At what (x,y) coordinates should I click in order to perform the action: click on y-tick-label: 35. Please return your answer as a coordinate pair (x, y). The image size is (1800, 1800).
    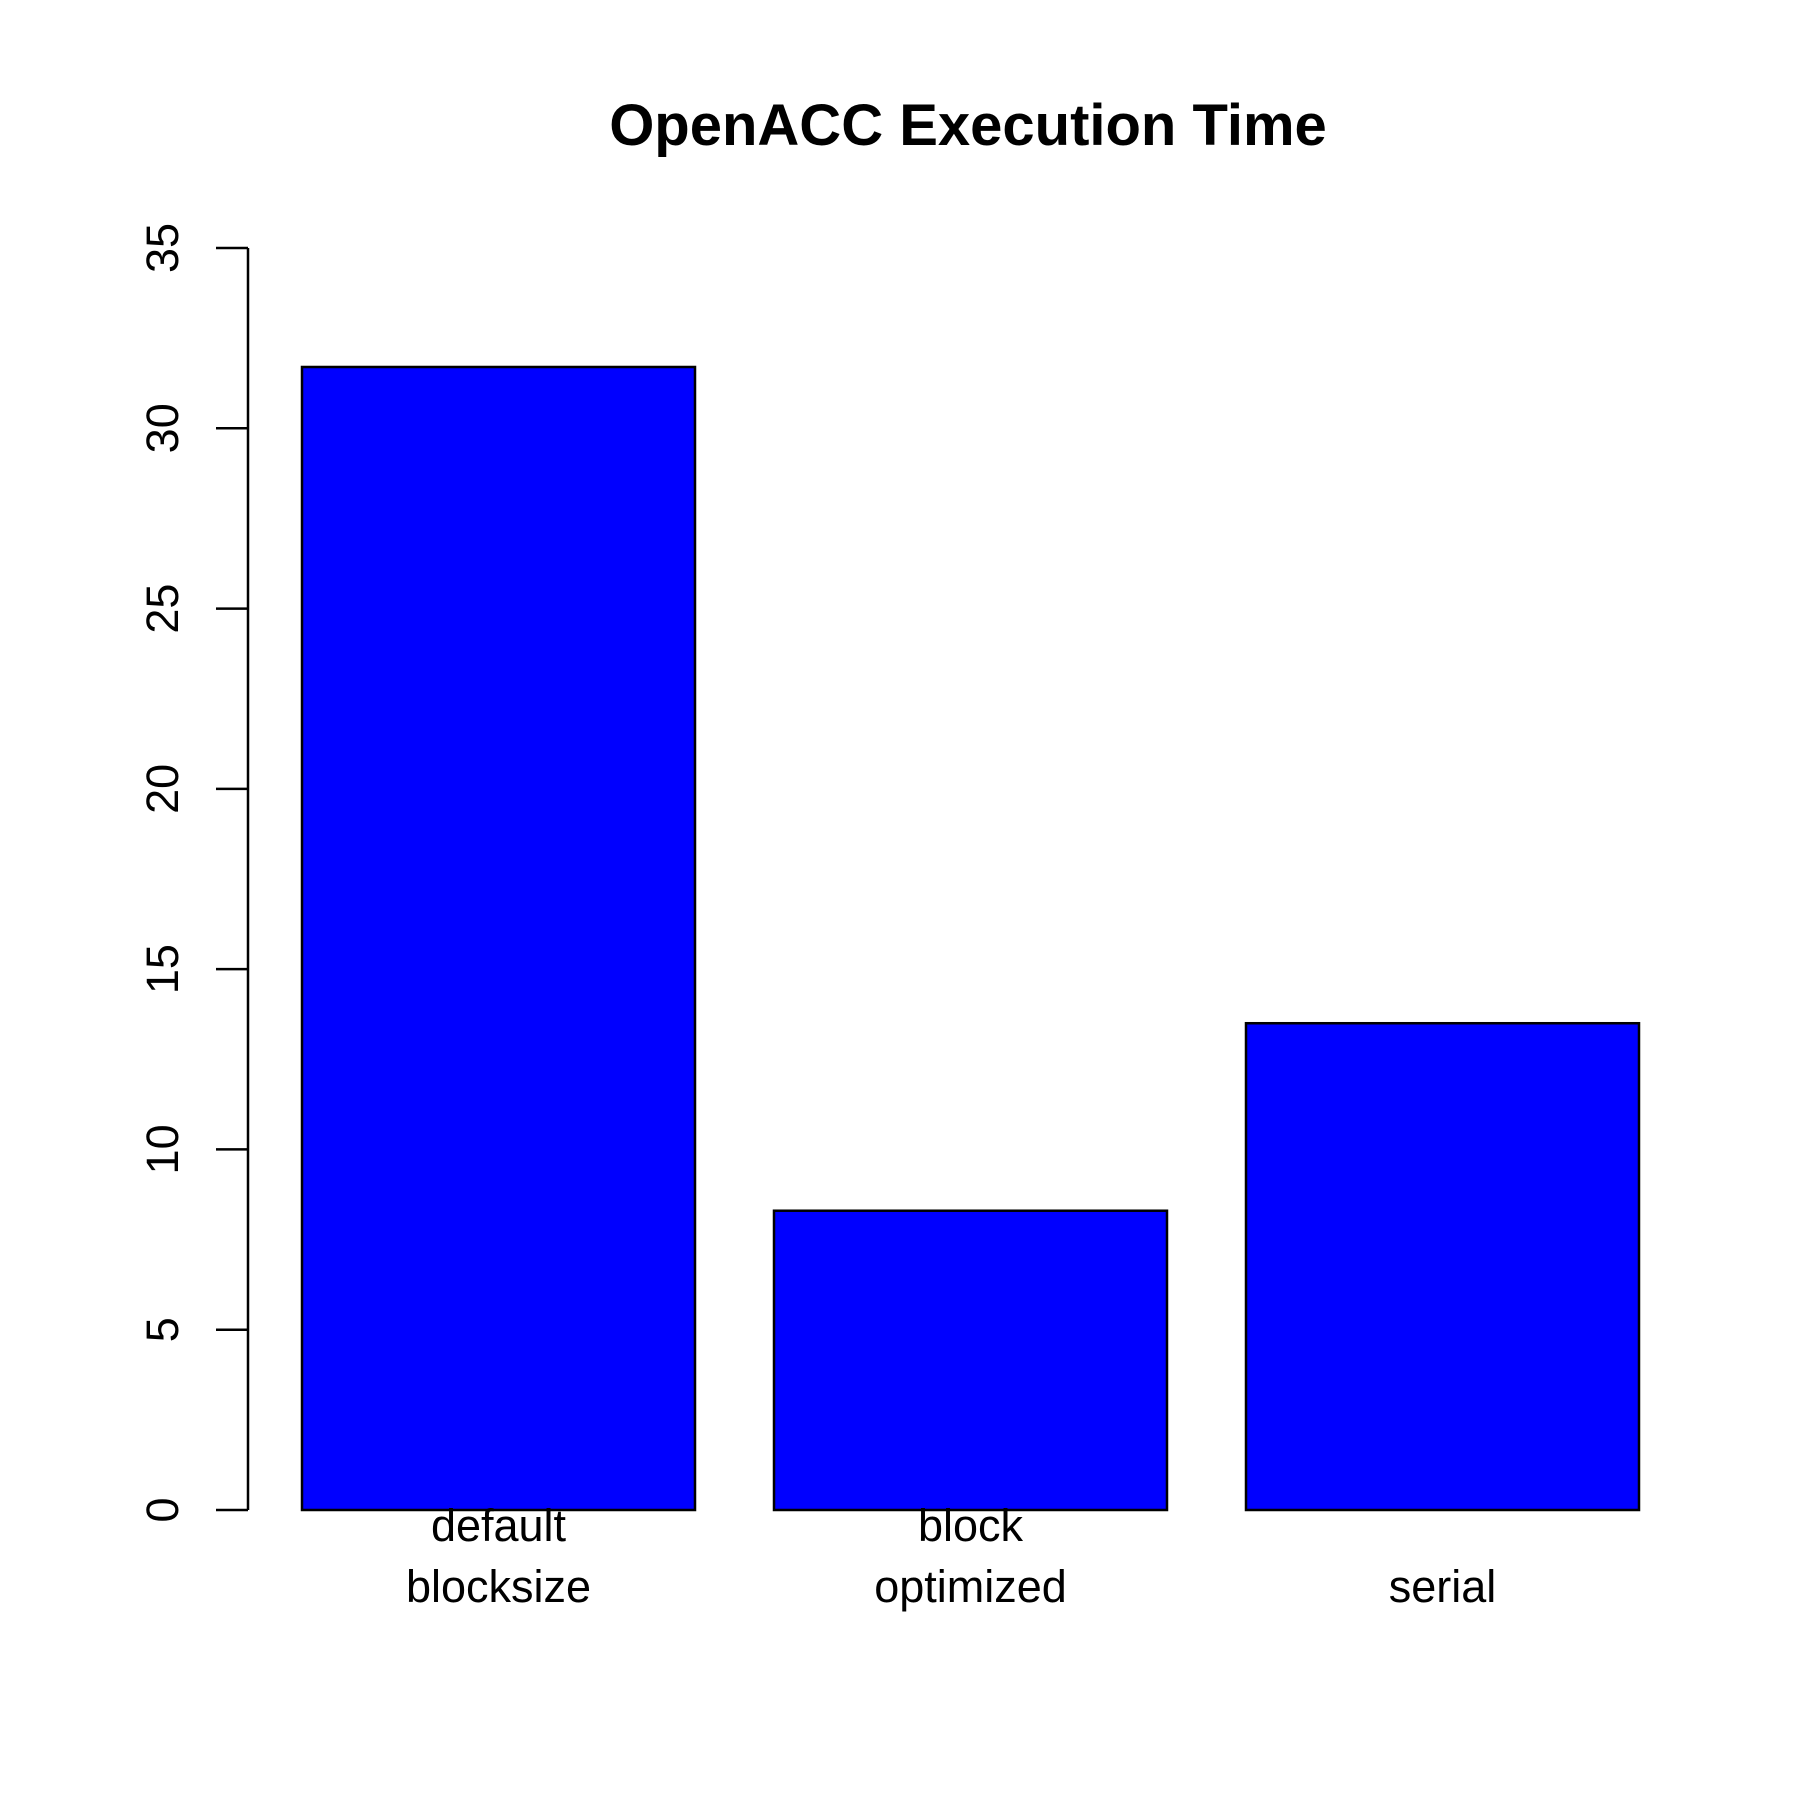
    Looking at the image, I should click on (162, 248).